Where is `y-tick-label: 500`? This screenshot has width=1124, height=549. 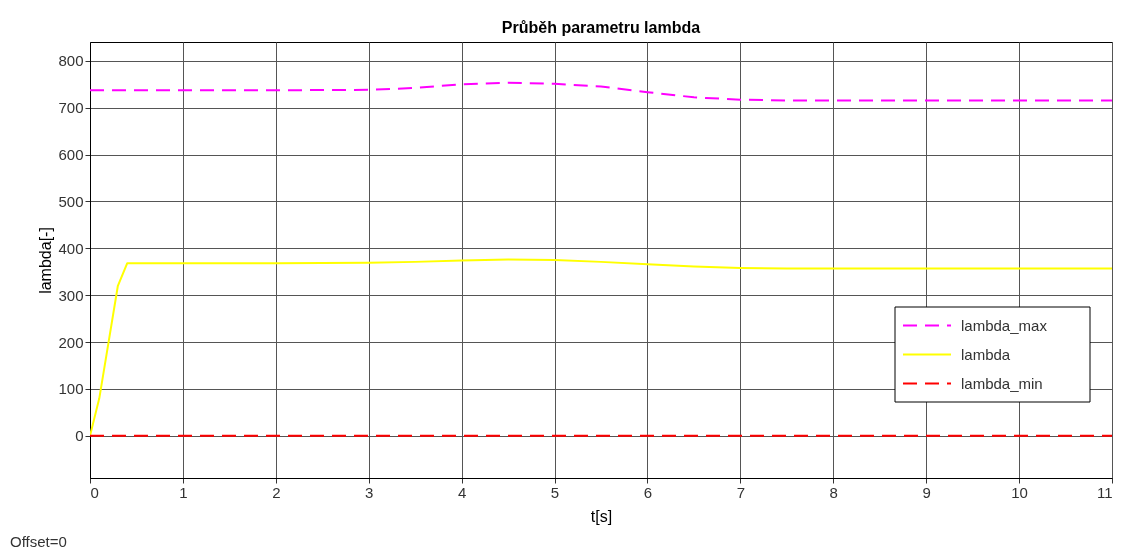
y-tick-label: 500 is located at coordinates (71, 201).